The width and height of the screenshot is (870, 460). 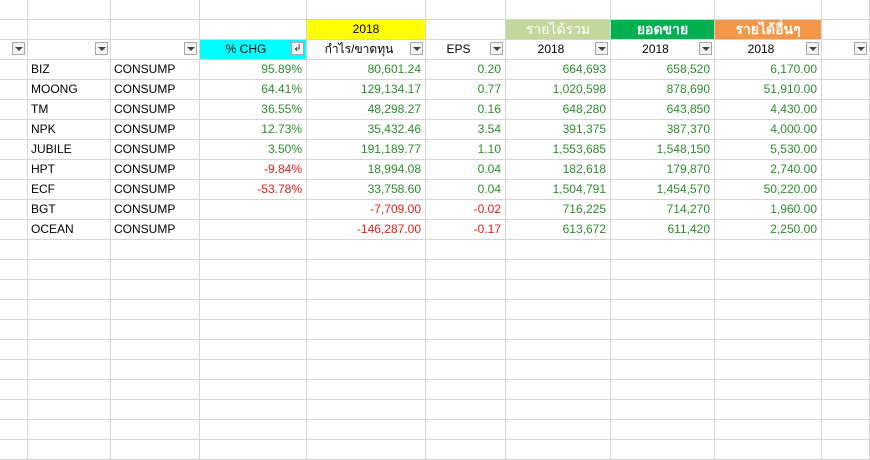 I want to click on profit-cell: -7,709.00, so click(x=366, y=210).